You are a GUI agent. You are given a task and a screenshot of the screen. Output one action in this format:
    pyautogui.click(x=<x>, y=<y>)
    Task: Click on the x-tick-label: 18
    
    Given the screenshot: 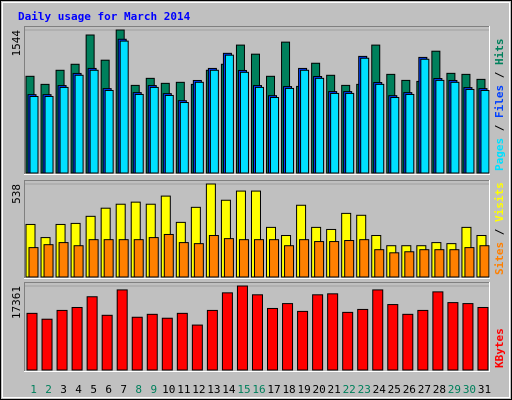 What is the action you would take?
    pyautogui.click(x=288, y=389)
    